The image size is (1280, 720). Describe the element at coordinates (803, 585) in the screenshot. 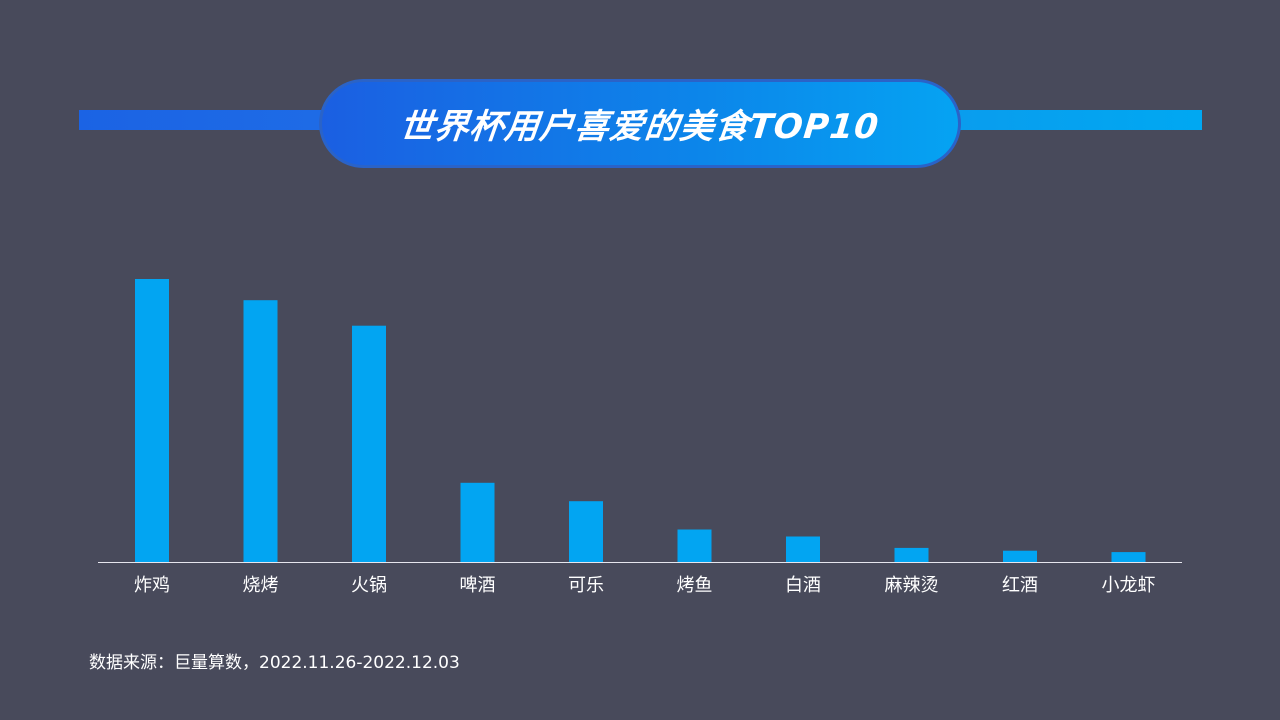

I see `category-label: 白酒` at that location.